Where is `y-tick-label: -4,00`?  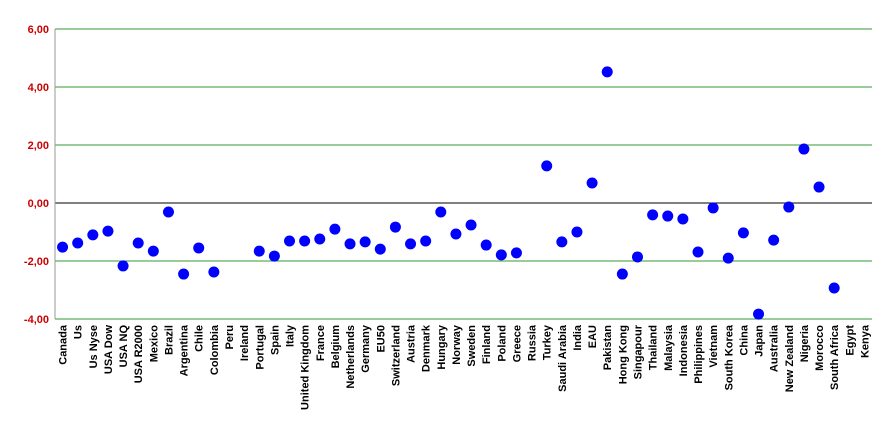 y-tick-label: -4,00 is located at coordinates (36, 320).